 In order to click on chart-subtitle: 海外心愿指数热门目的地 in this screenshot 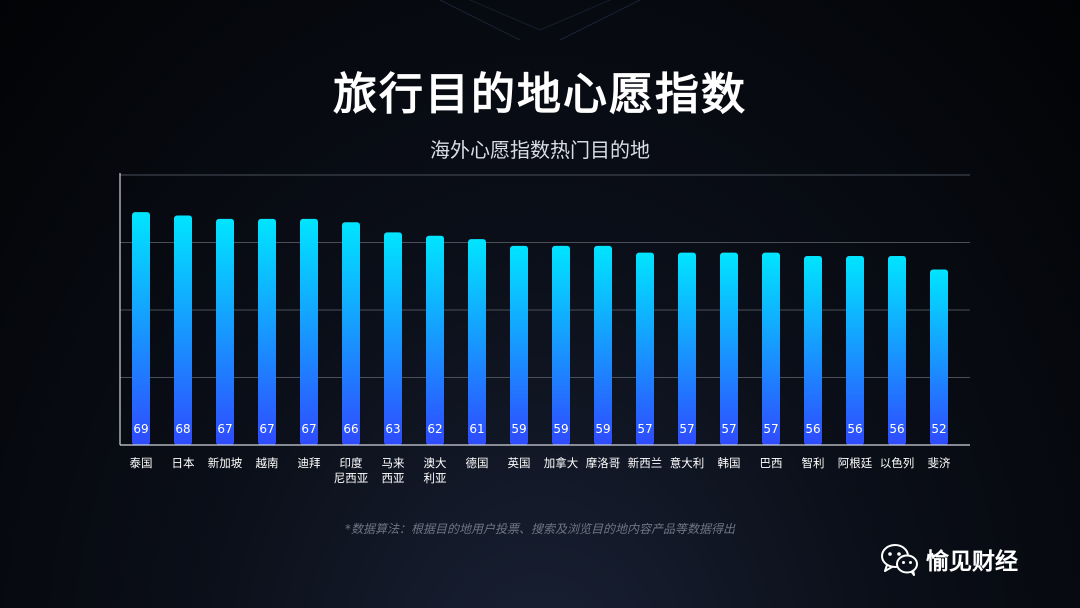, I will do `click(540, 150)`.